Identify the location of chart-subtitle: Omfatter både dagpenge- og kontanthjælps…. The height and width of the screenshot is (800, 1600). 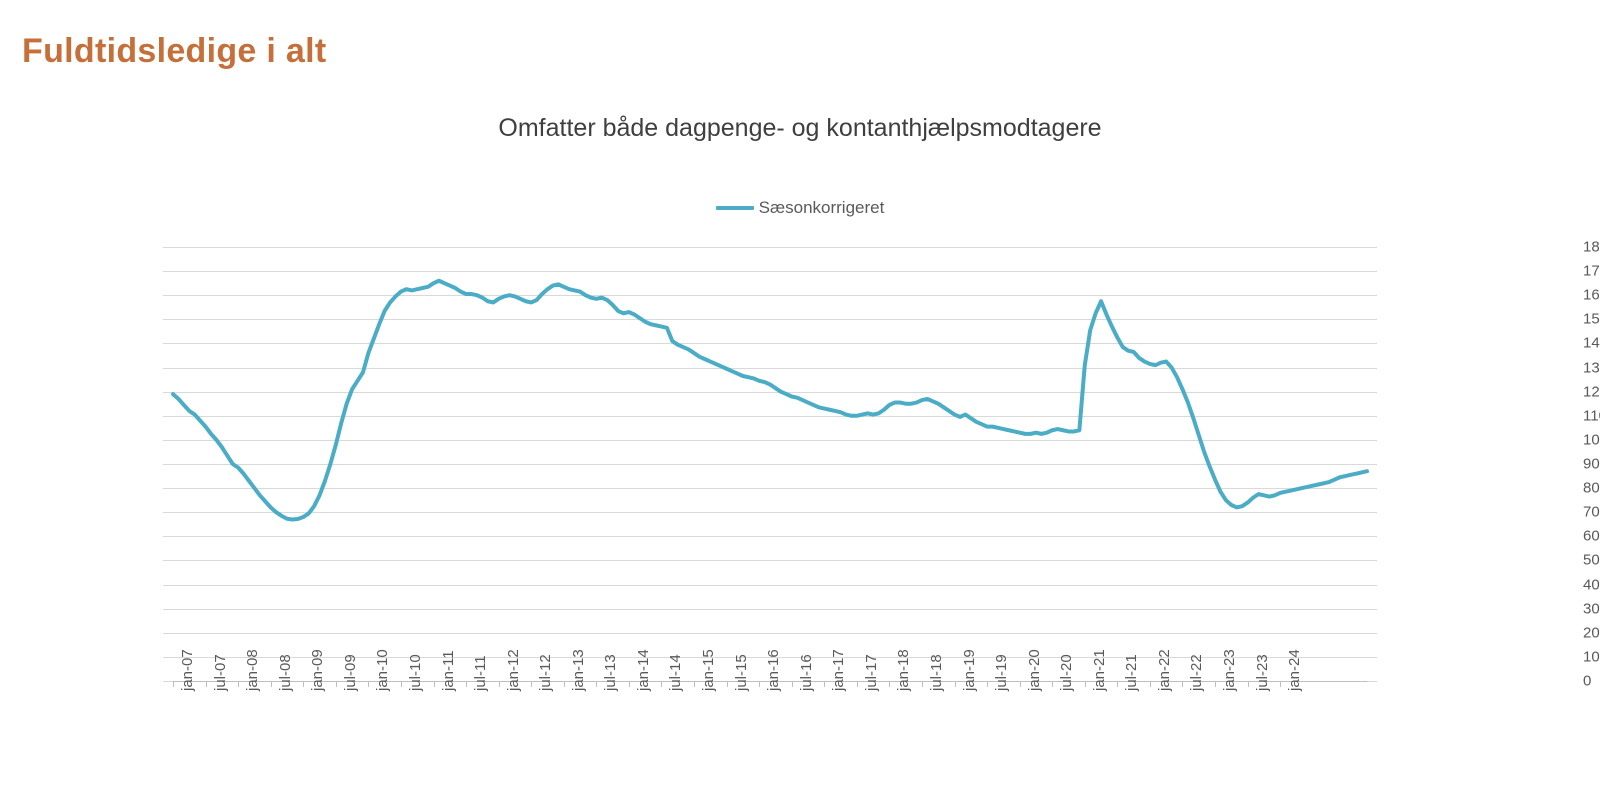
(800, 128).